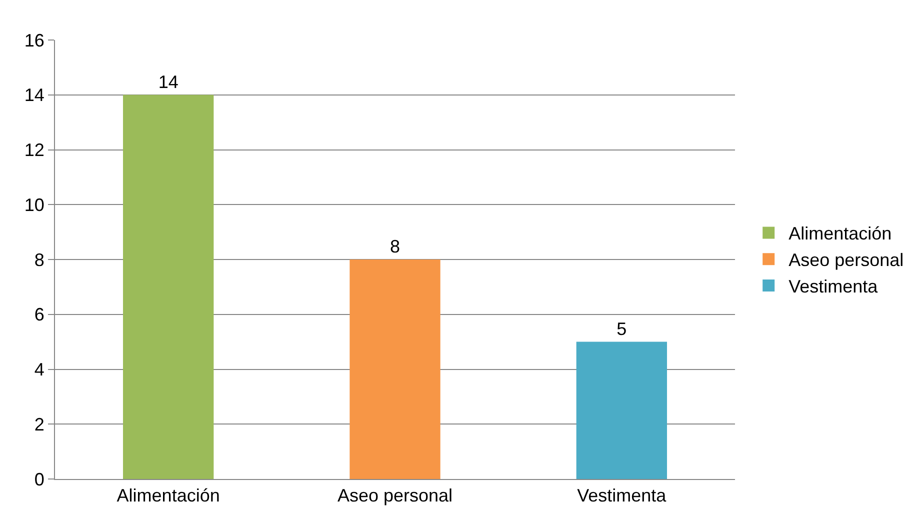 The image size is (920, 529). Describe the element at coordinates (168, 82) in the screenshot. I see `data-label: 14` at that location.